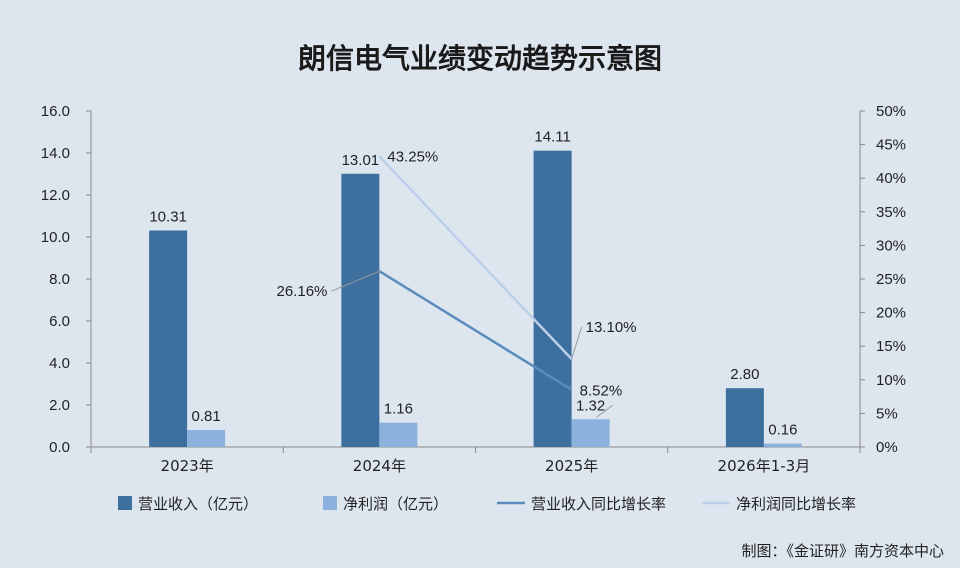 This screenshot has width=960, height=568. Describe the element at coordinates (891, 212) in the screenshot. I see `right-tick-label: 35%` at that location.